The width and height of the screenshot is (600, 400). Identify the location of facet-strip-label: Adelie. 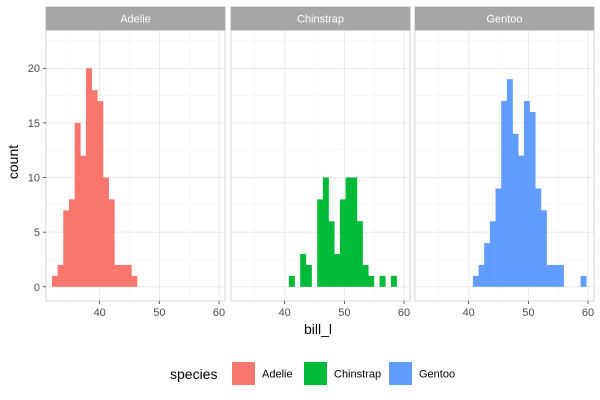
(135, 20).